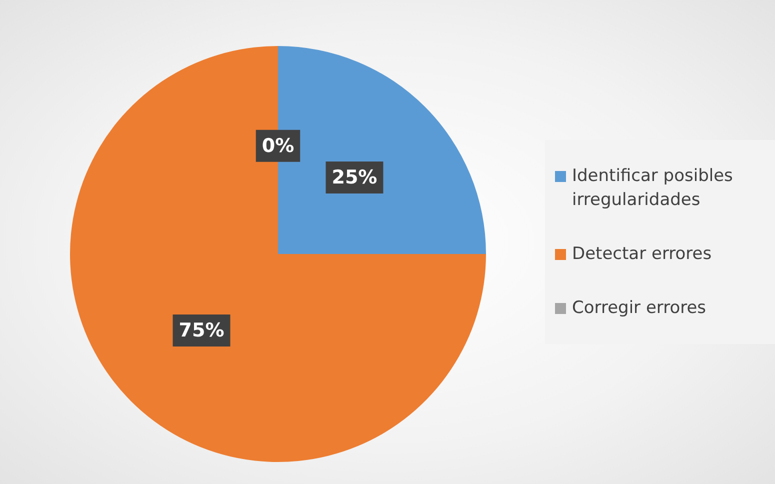 This screenshot has width=775, height=484. What do you see at coordinates (653, 188) in the screenshot?
I see `legend-label: Identificar posibles irregularidades` at bounding box center [653, 188].